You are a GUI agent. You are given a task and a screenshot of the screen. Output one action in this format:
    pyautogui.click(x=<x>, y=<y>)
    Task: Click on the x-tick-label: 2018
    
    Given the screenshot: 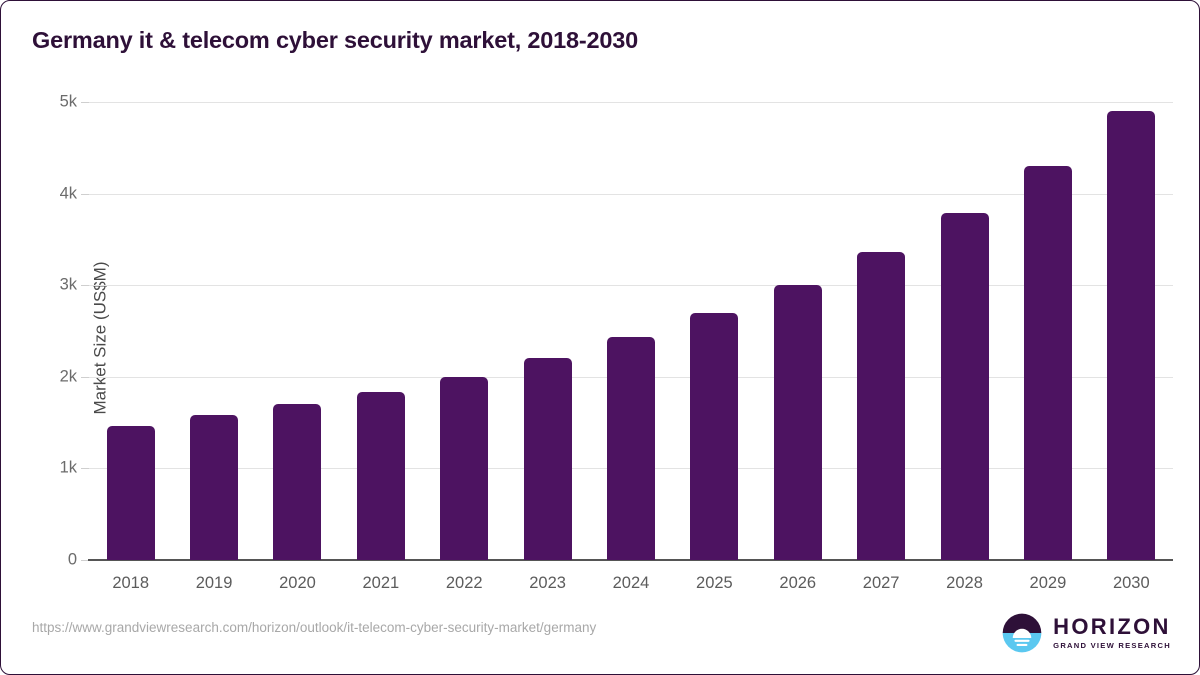 What is the action you would take?
    pyautogui.click(x=131, y=583)
    